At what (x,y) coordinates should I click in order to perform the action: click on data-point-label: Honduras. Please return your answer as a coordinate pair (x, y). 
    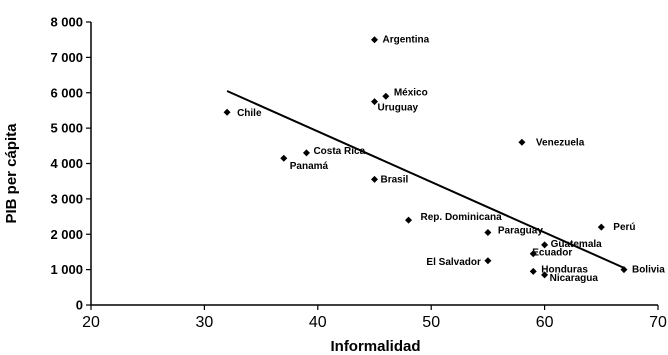
    Looking at the image, I should click on (564, 269).